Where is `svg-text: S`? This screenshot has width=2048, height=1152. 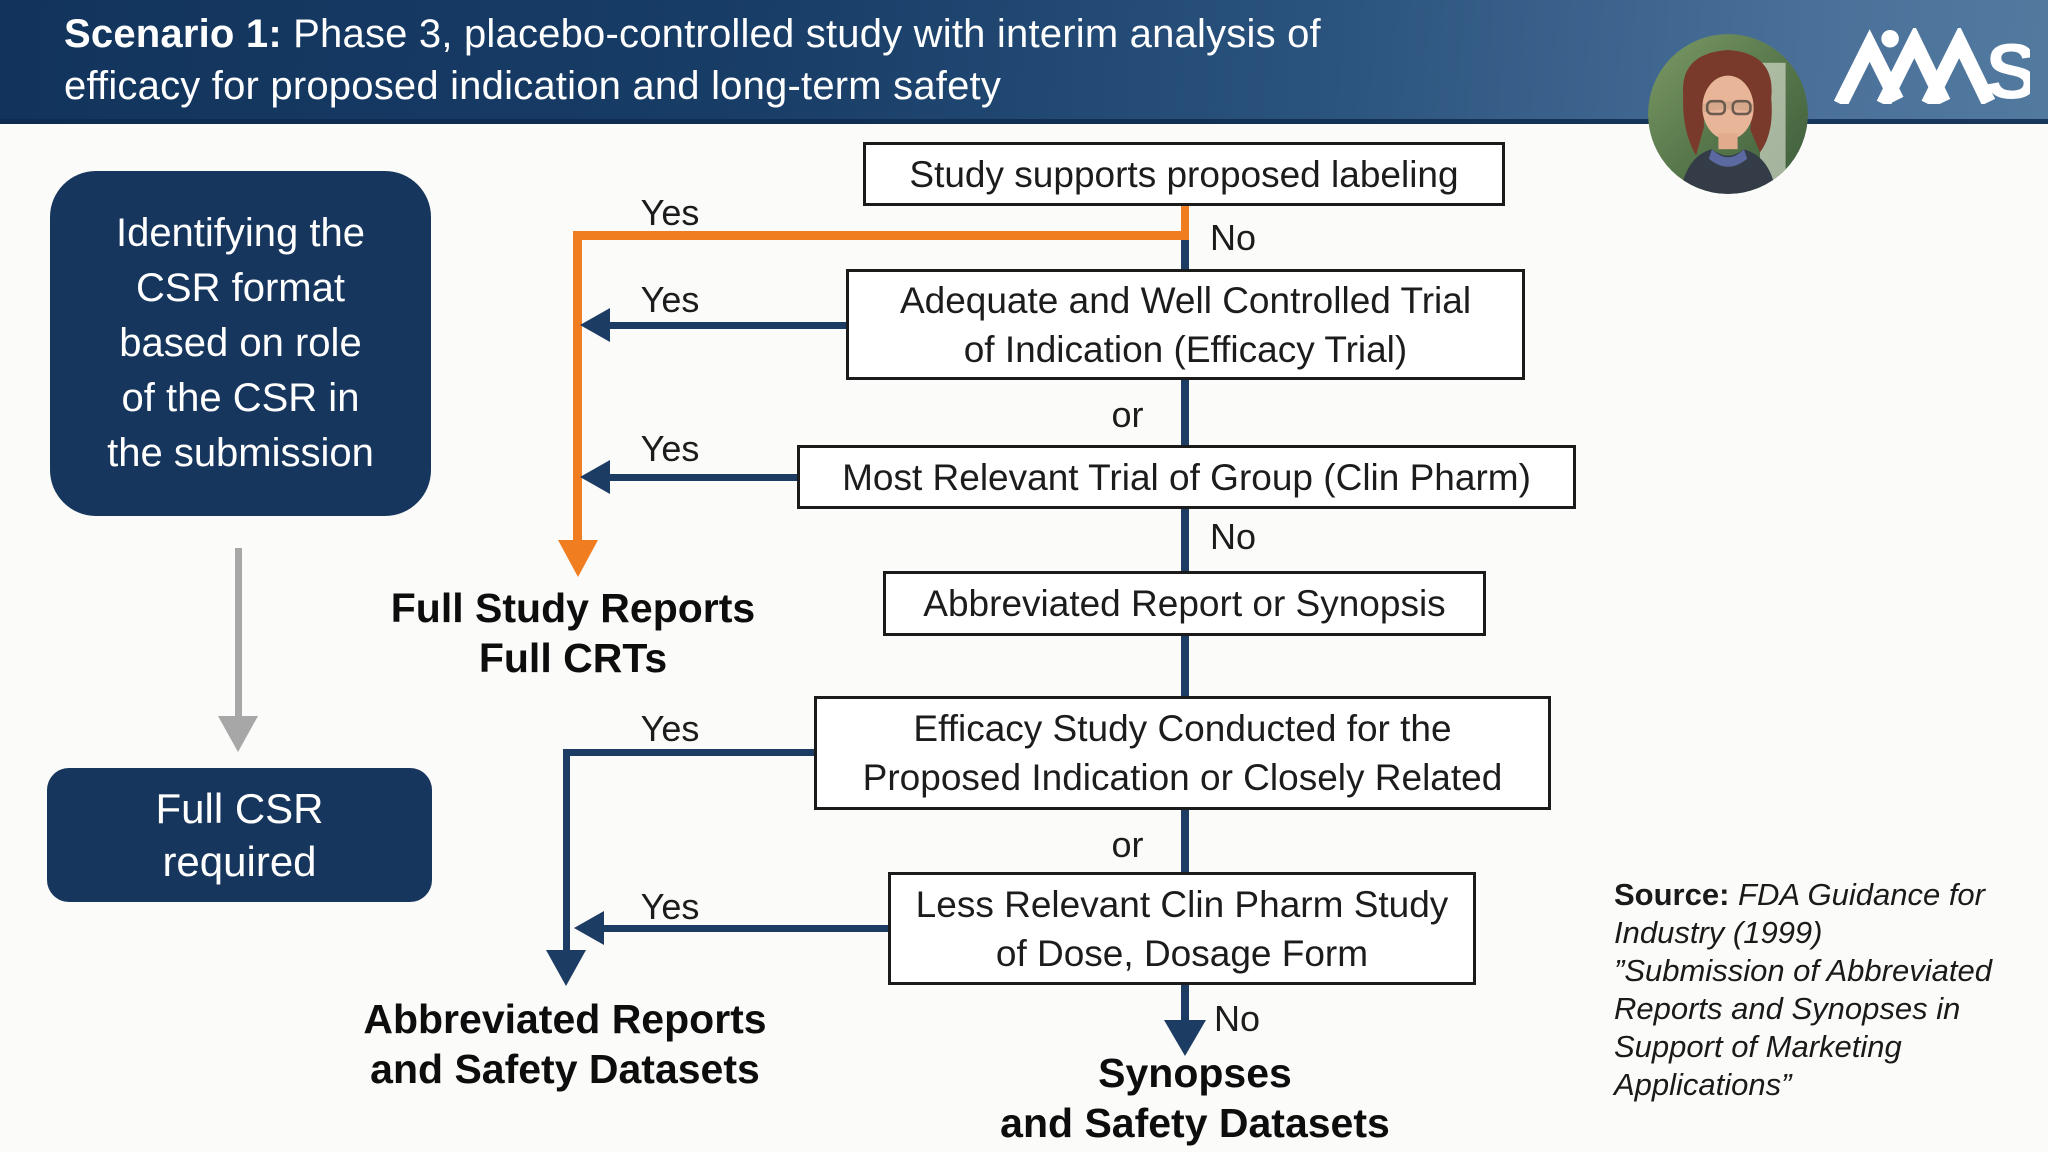 svg-text: S is located at coordinates (2008, 66).